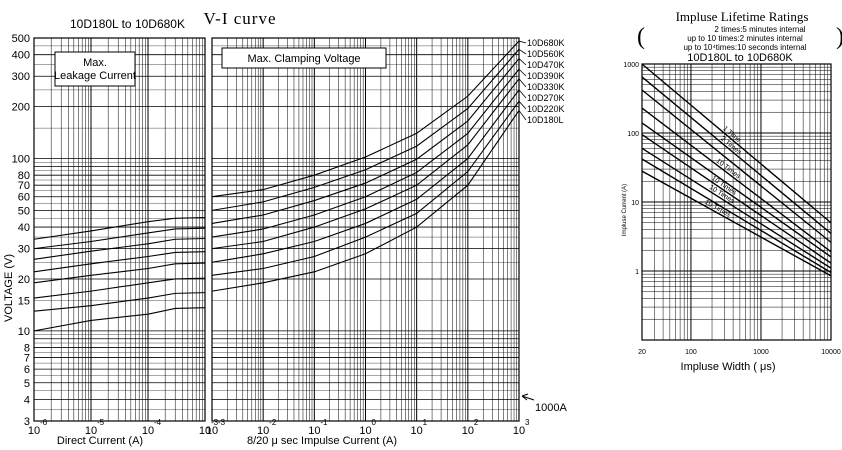 The image size is (842, 450). I want to click on vi-y-tick-label: 3, so click(27, 422).